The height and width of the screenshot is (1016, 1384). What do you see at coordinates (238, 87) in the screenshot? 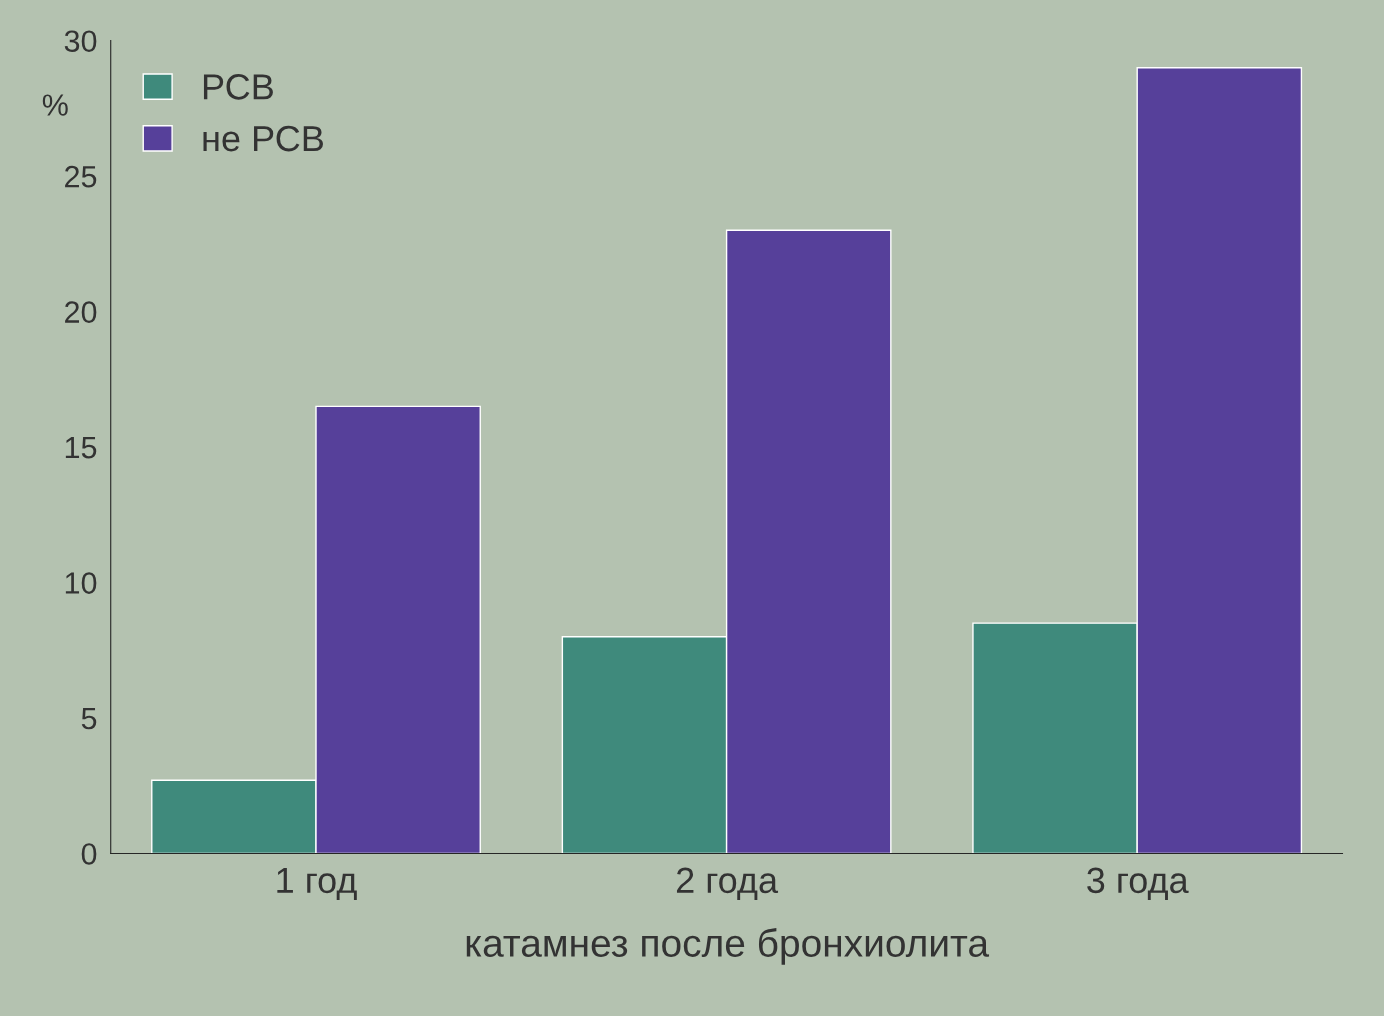
I see `legend-label: РСВ` at bounding box center [238, 87].